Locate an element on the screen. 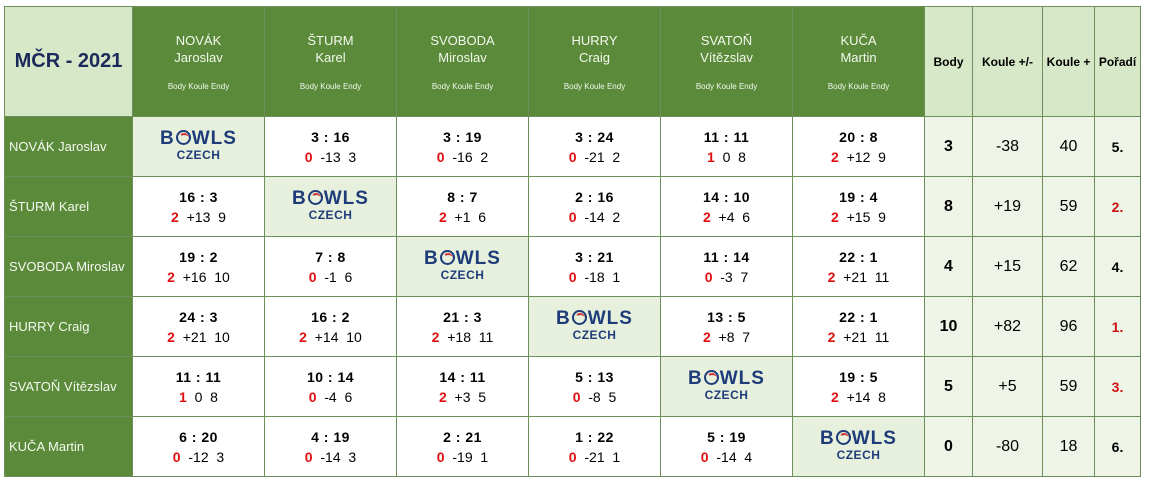  match-ball-diff: +8 is located at coordinates (726, 336).